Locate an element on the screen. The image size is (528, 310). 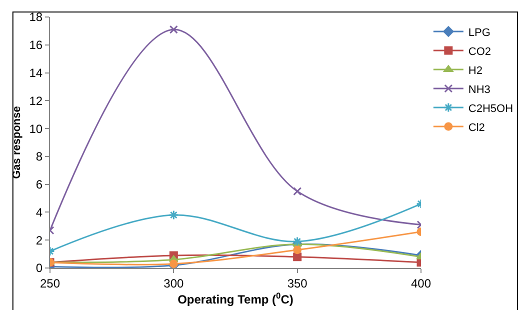
legend-label: LPG is located at coordinates (479, 32).